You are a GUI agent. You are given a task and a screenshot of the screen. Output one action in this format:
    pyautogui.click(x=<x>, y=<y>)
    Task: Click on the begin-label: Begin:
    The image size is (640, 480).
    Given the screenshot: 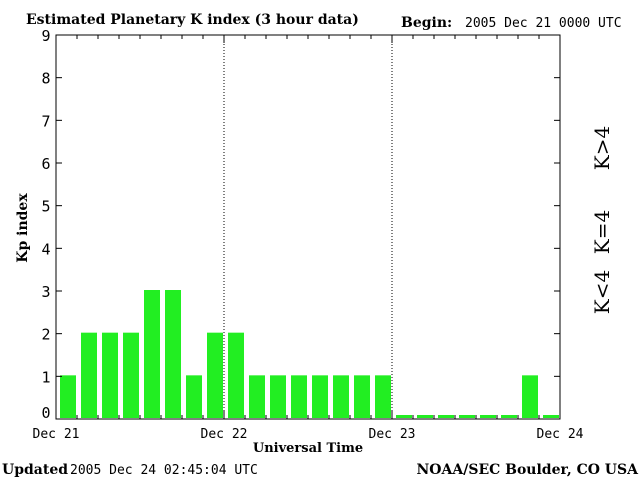 What is the action you would take?
    pyautogui.click(x=426, y=23)
    